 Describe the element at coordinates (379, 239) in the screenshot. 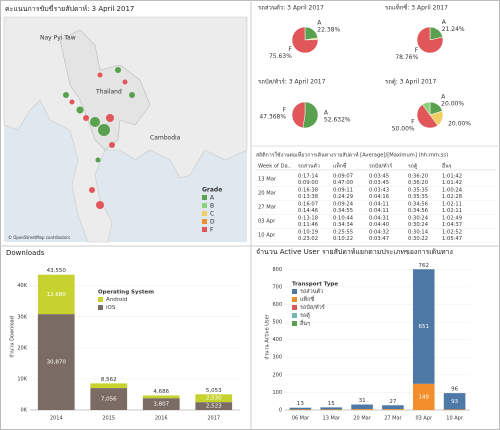

I see `table-cell: 0:03:47` at that location.